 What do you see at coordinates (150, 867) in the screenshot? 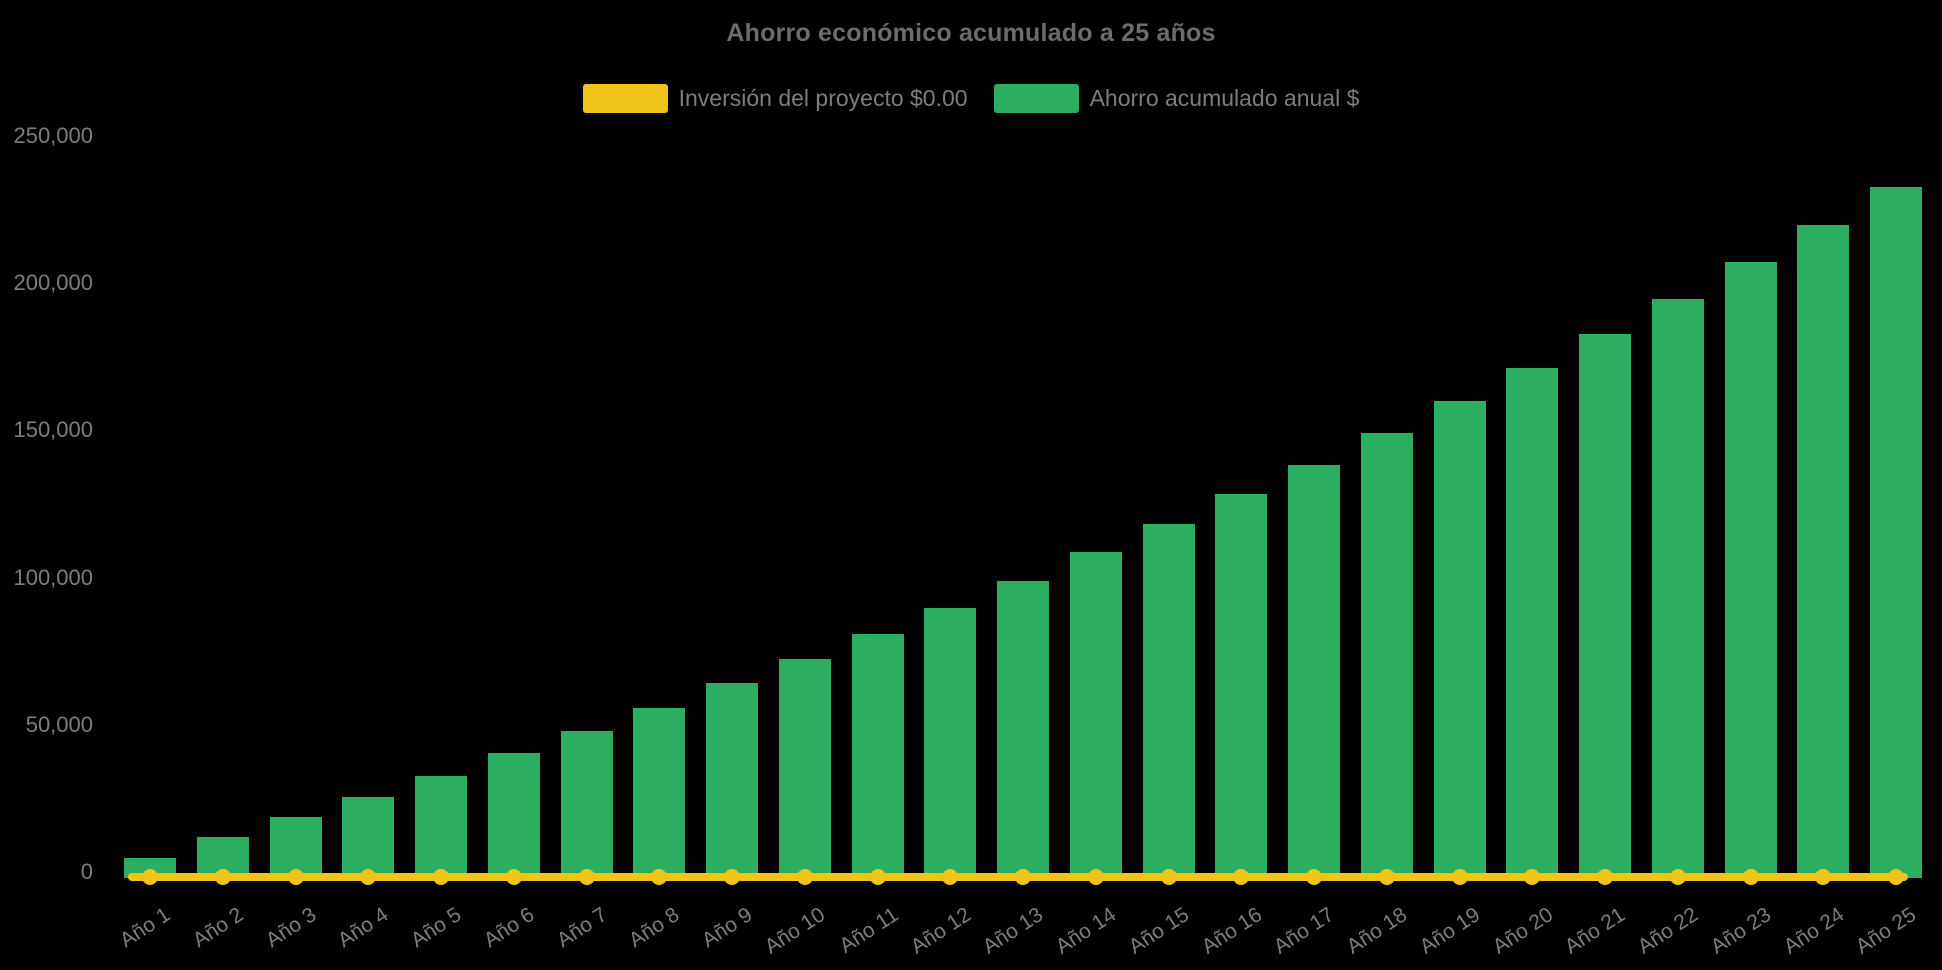
I see `bar-año-1` at bounding box center [150, 867].